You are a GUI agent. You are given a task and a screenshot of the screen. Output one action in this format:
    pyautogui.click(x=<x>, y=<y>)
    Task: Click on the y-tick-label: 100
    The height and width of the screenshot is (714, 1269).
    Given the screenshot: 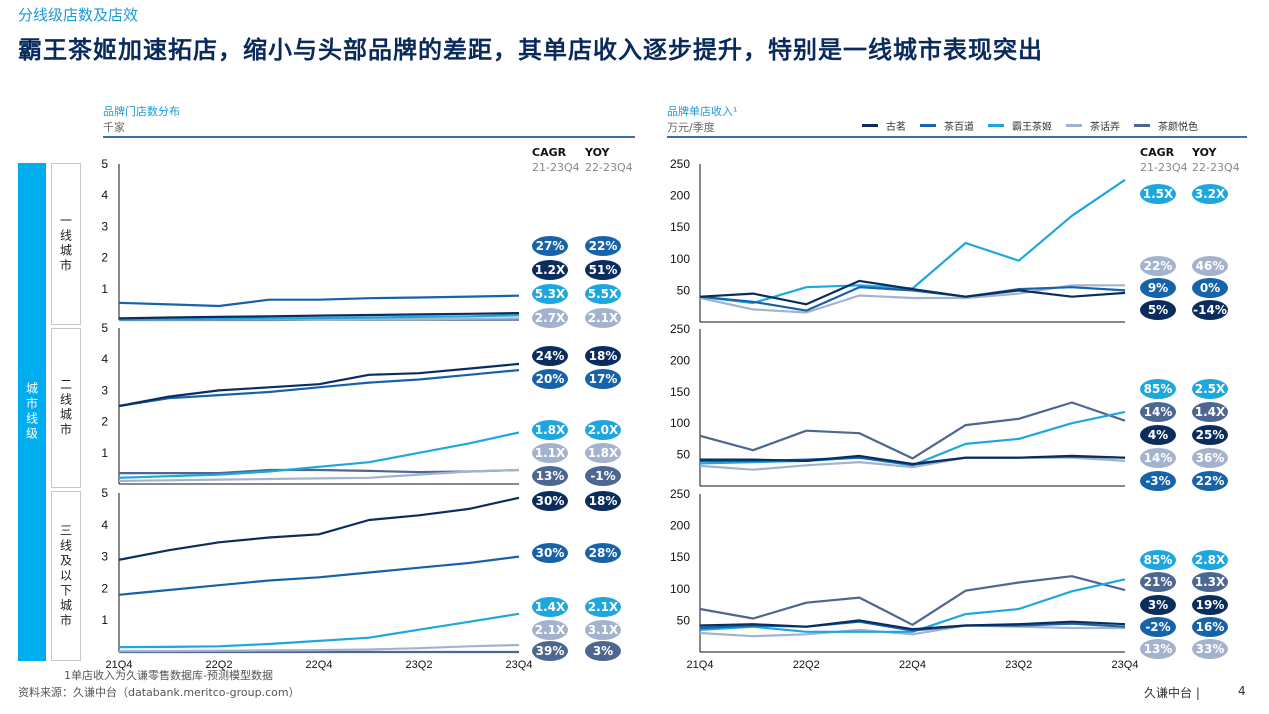 What is the action you would take?
    pyautogui.click(x=680, y=589)
    